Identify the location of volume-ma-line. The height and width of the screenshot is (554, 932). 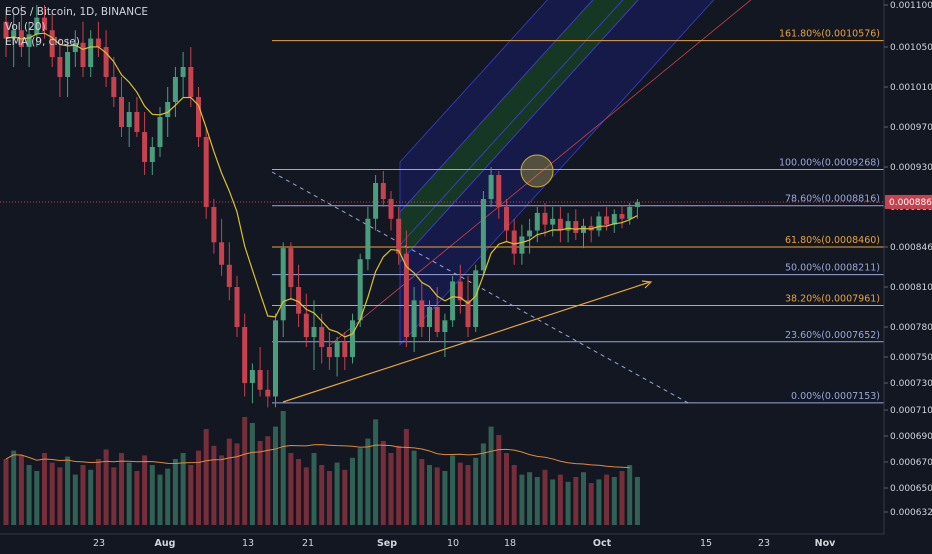
(317, 456).